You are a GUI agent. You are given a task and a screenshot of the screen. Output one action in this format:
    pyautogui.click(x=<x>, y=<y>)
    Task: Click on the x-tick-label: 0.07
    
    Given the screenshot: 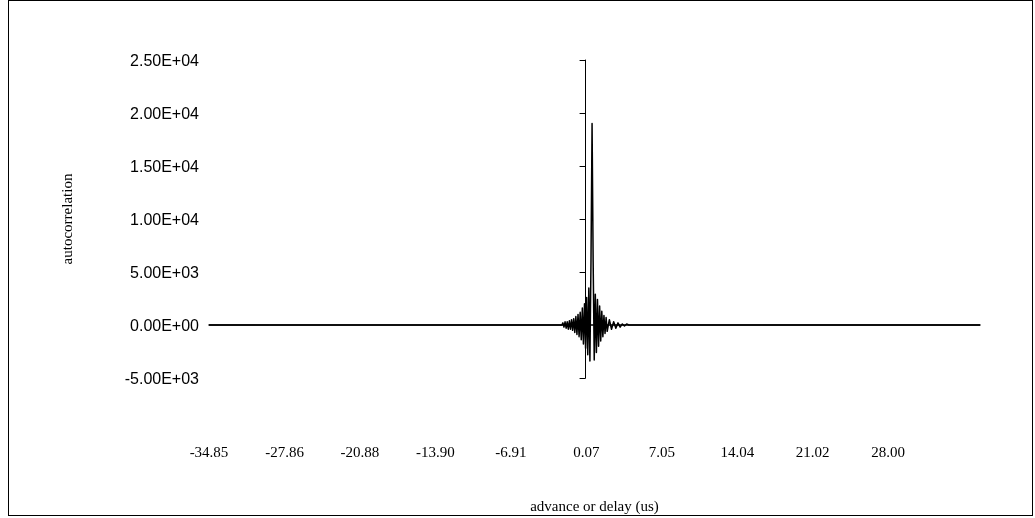 What is the action you would take?
    pyautogui.click(x=586, y=451)
    